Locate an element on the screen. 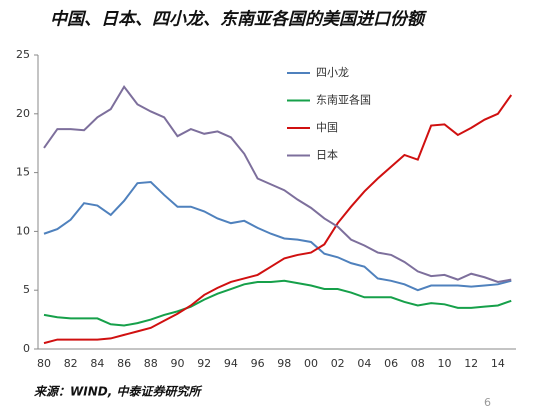  legend-label: 中国 is located at coordinates (327, 127).